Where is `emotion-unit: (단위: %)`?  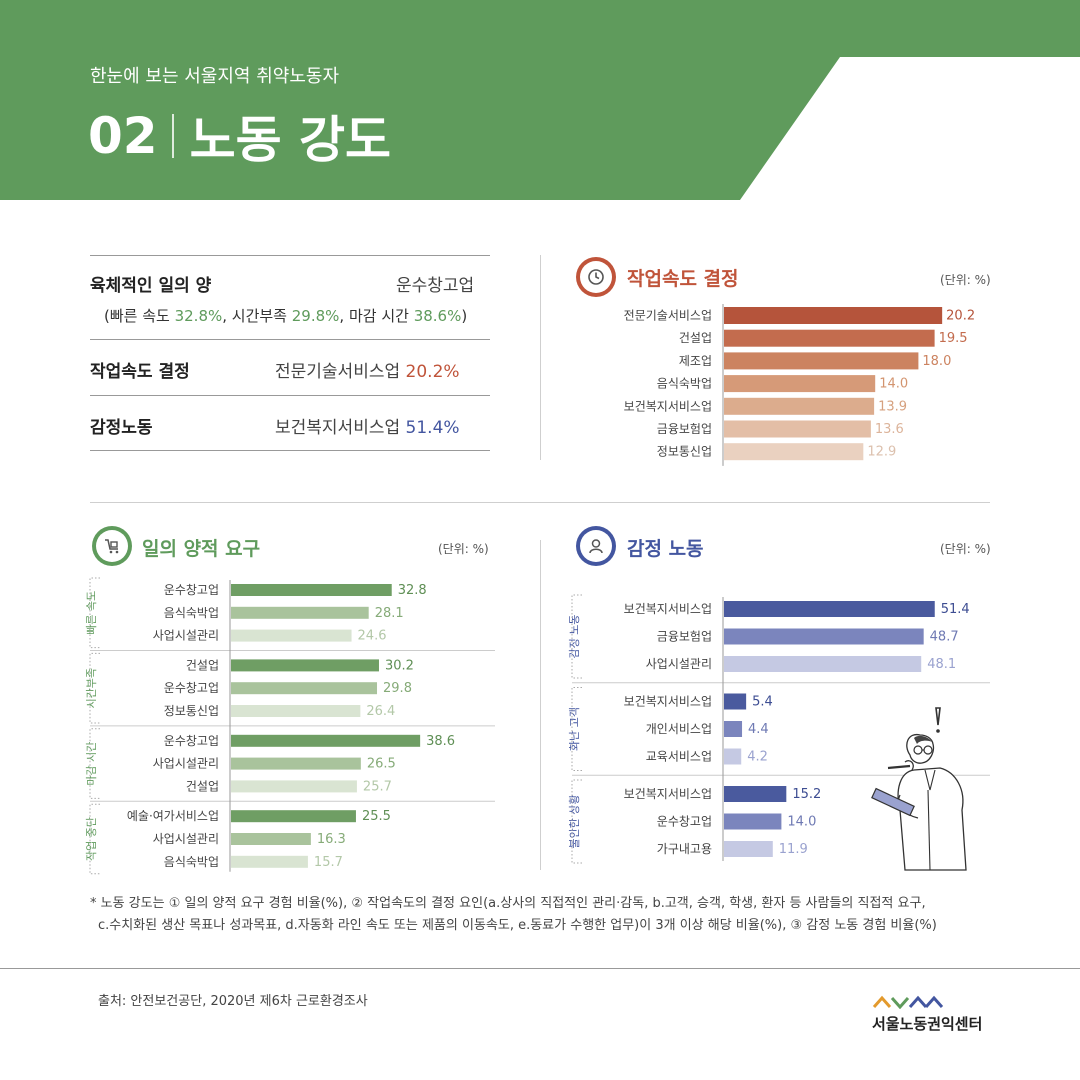
emotion-unit: (단위: %) is located at coordinates (965, 549).